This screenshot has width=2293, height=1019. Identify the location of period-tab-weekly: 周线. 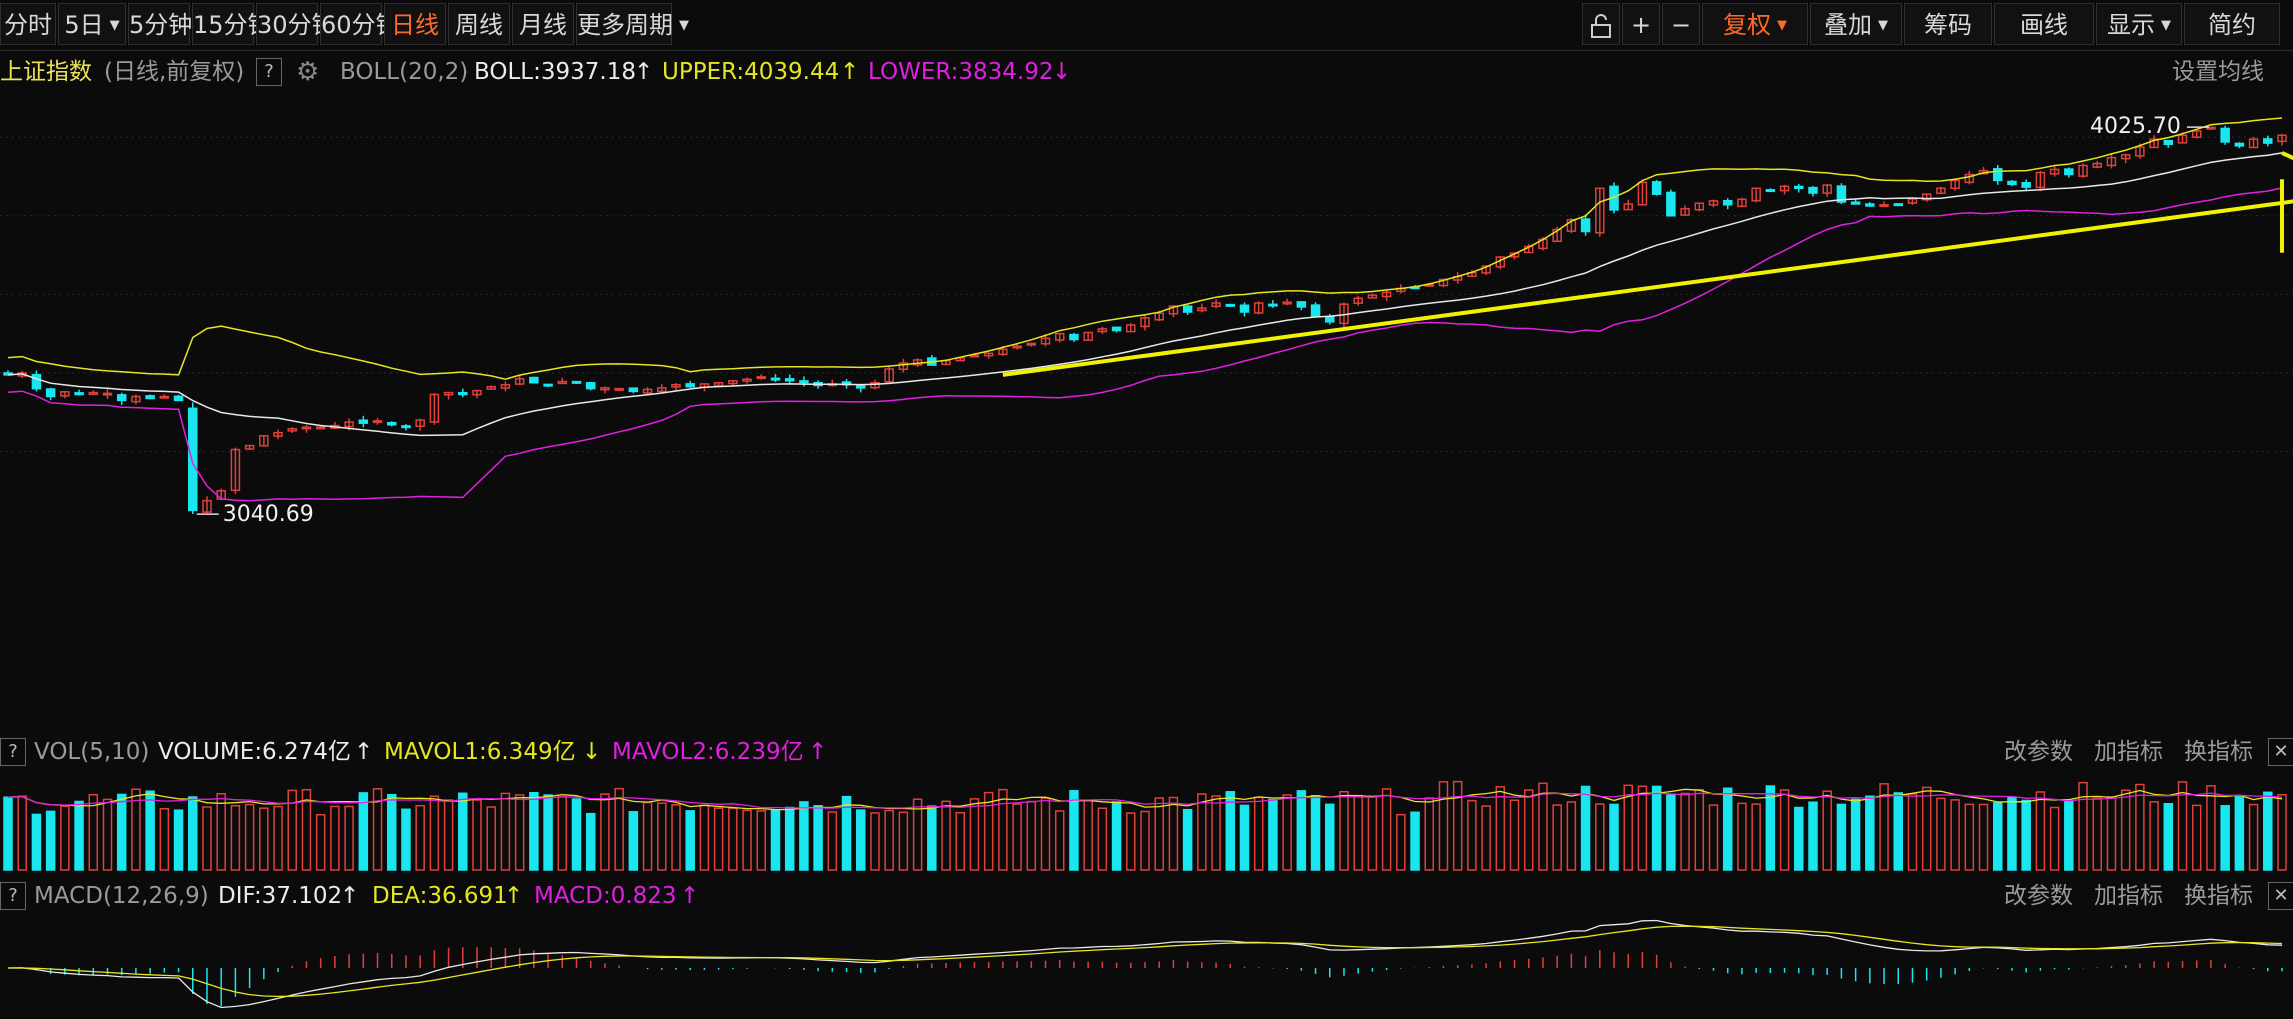
(479, 24).